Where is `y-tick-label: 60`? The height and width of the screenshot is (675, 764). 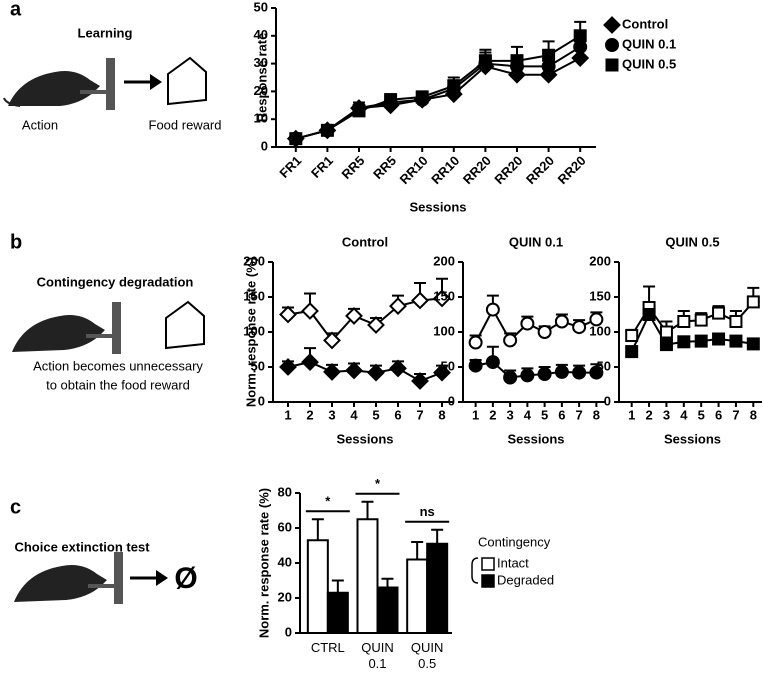
y-tick-label: 60 is located at coordinates (285, 526).